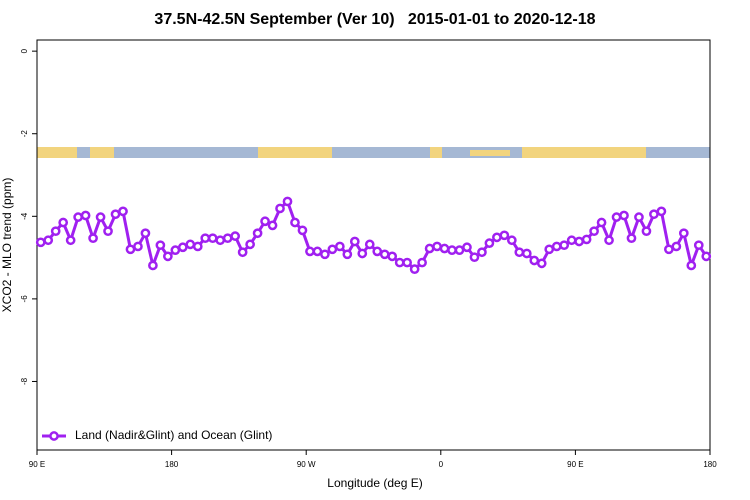 The height and width of the screenshot is (500, 750). I want to click on land-ocean-strip, so click(373, 152).